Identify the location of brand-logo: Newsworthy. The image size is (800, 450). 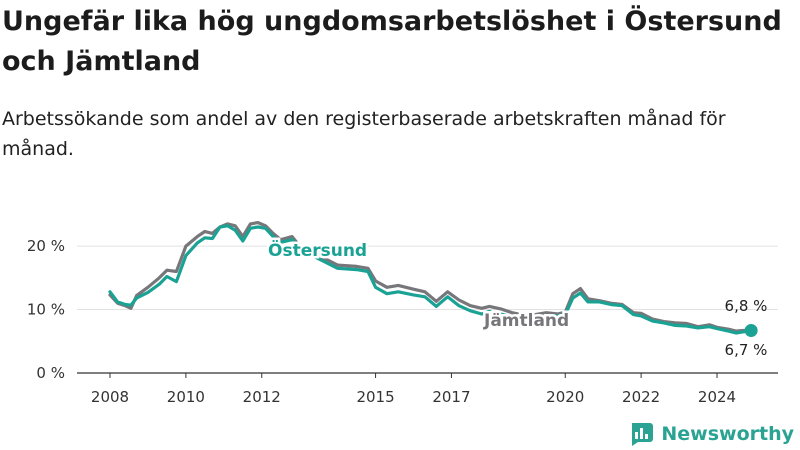
(711, 434).